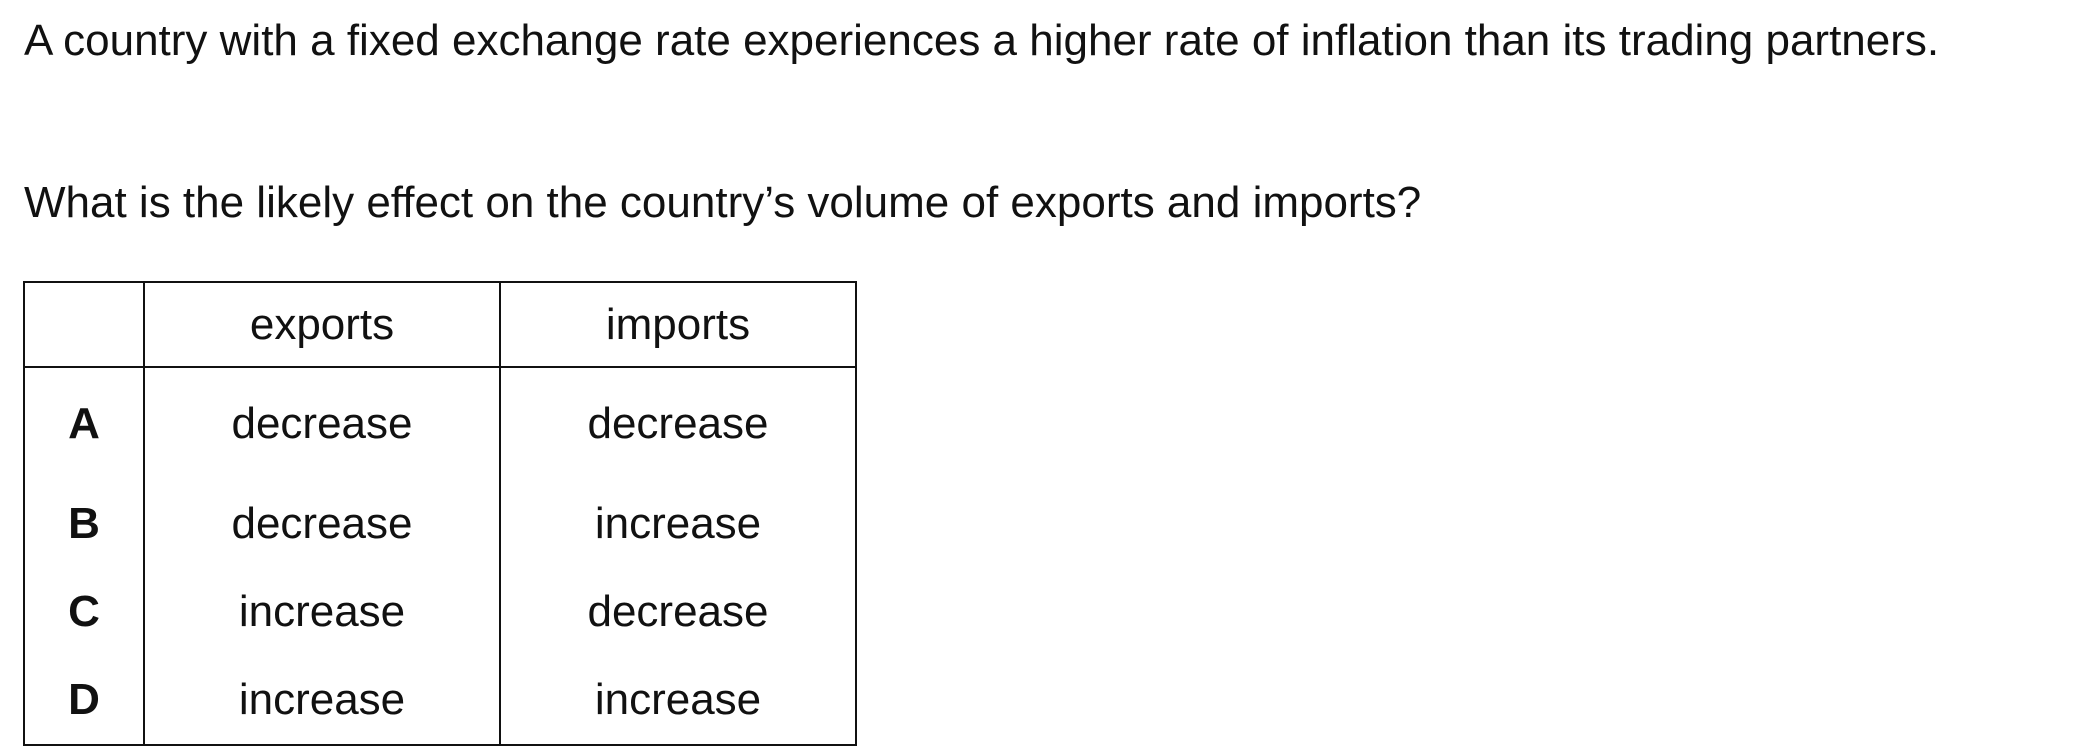 The width and height of the screenshot is (2099, 746). Describe the element at coordinates (84, 524) in the screenshot. I see `option-key: B` at that location.